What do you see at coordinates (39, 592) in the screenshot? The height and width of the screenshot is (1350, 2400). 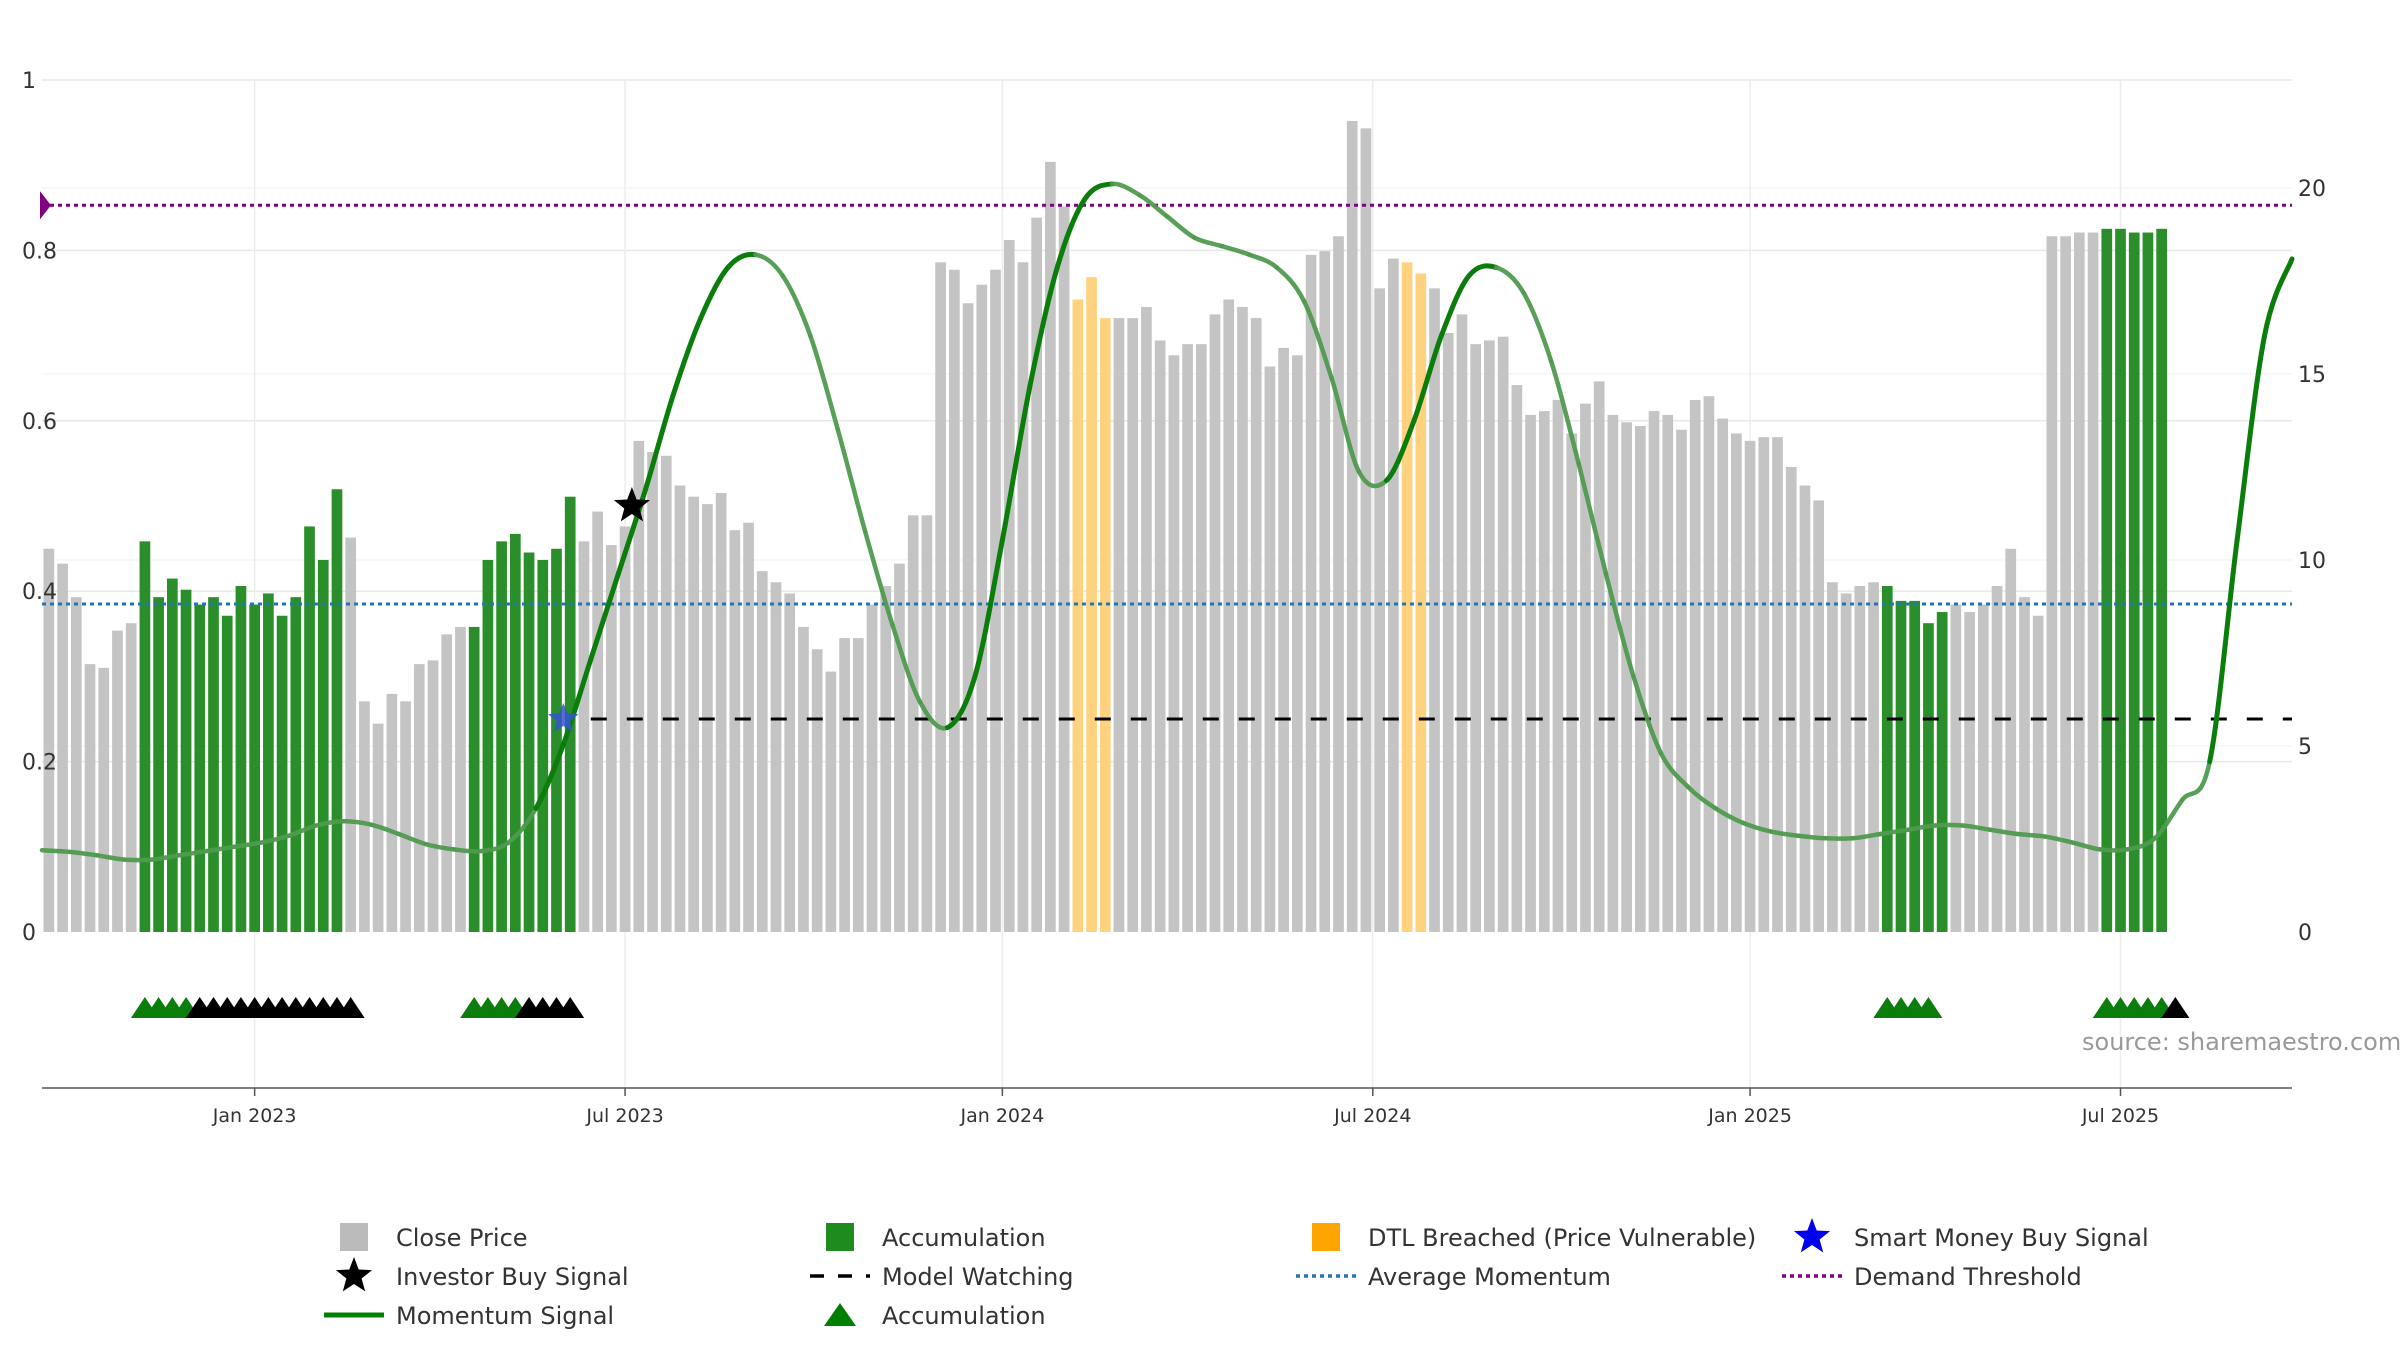 I see `left-tick-label: 0.4` at bounding box center [39, 592].